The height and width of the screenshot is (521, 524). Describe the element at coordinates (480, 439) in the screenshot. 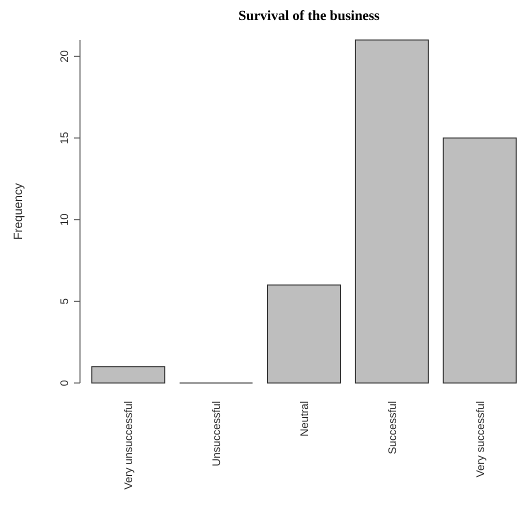

I see `x-tick-label: Very successful` at that location.